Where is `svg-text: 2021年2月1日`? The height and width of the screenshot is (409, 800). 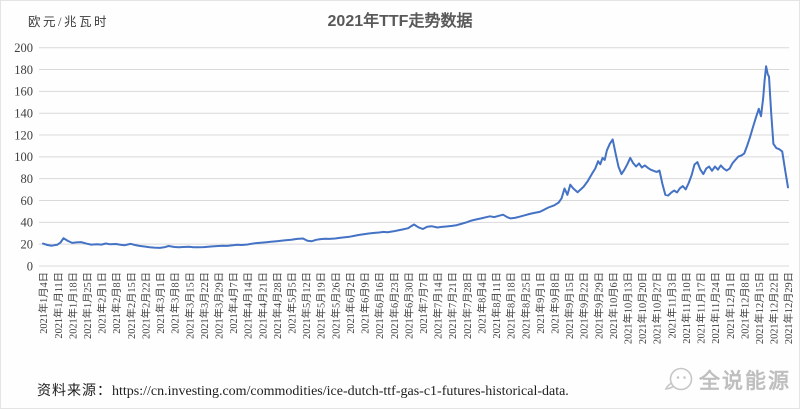
svg-text: 2021年2月1日 is located at coordinates (102, 303).